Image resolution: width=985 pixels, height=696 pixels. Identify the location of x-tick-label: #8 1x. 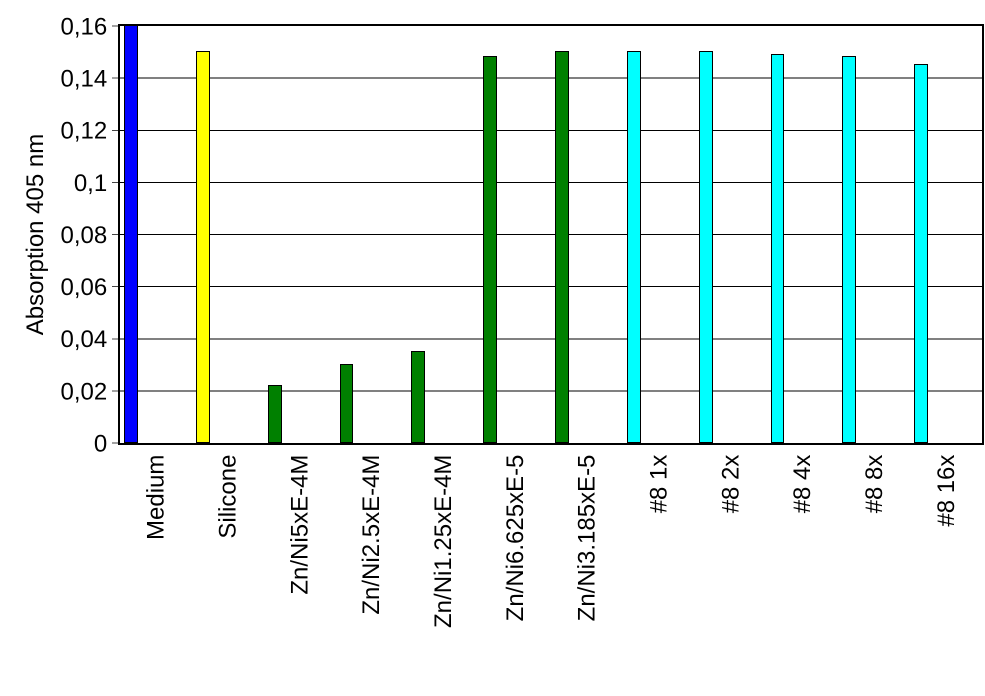
(659, 484).